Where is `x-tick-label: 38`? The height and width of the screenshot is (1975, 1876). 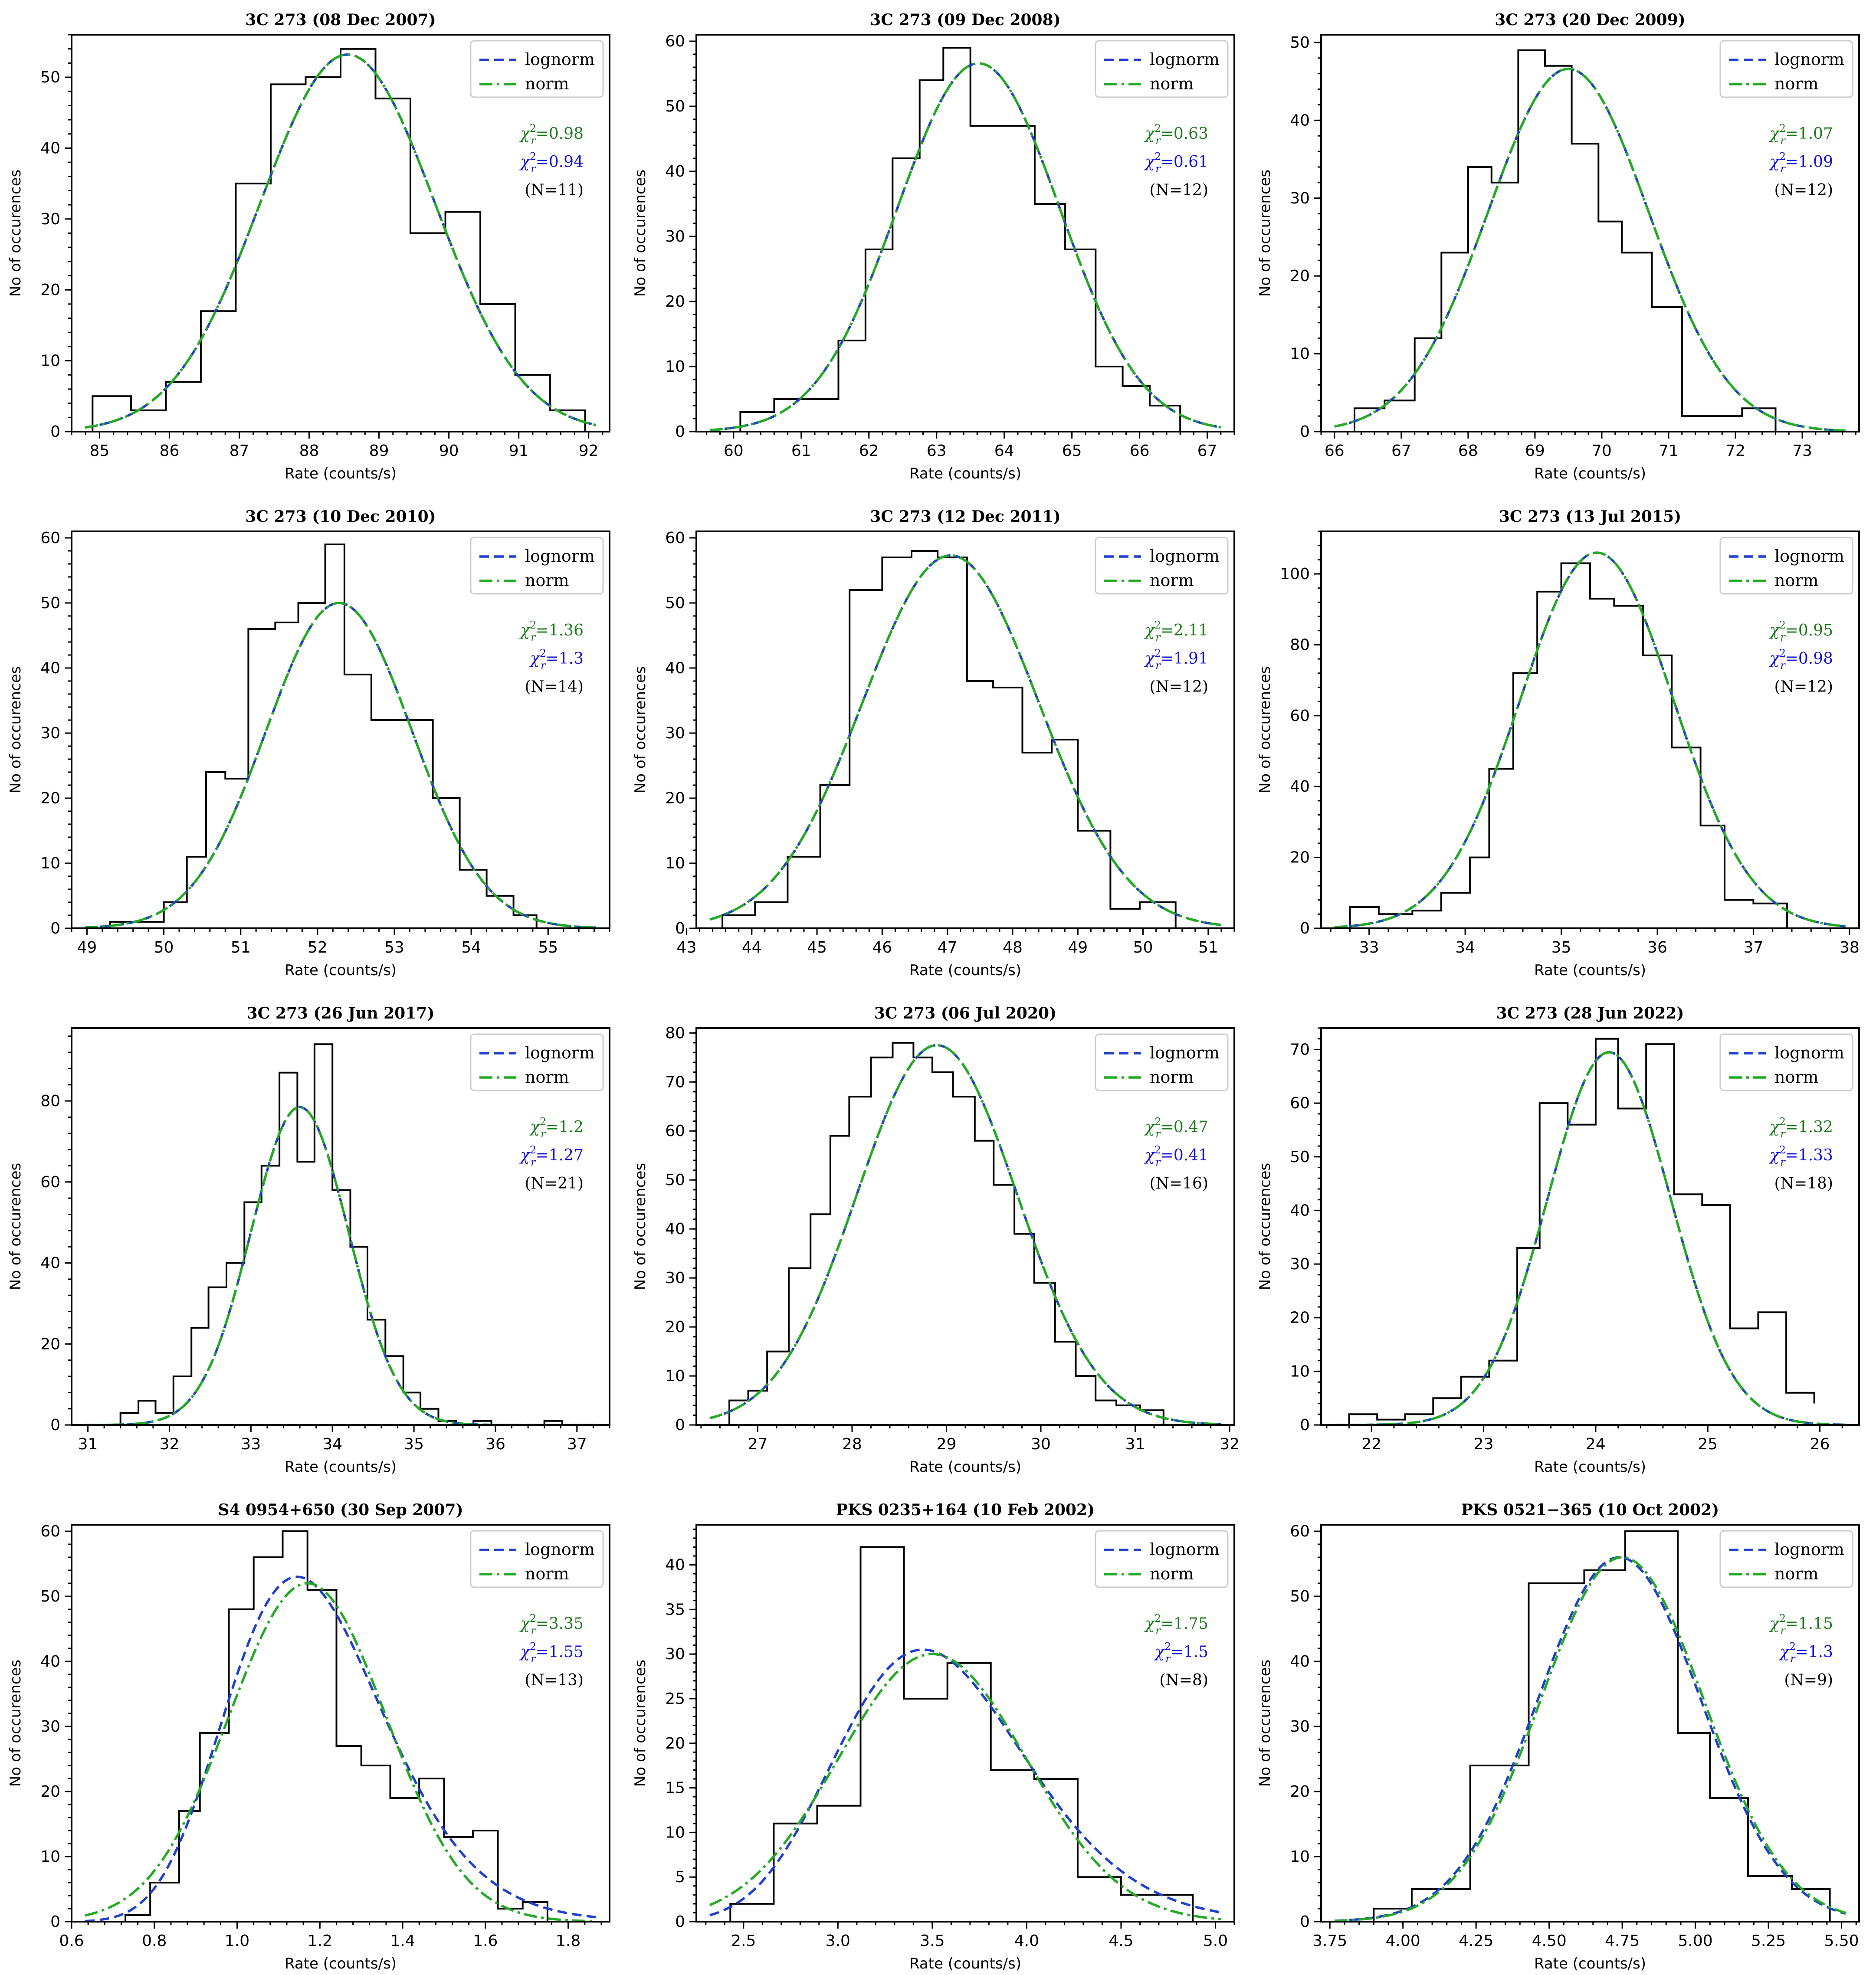
x-tick-label: 38 is located at coordinates (1850, 947).